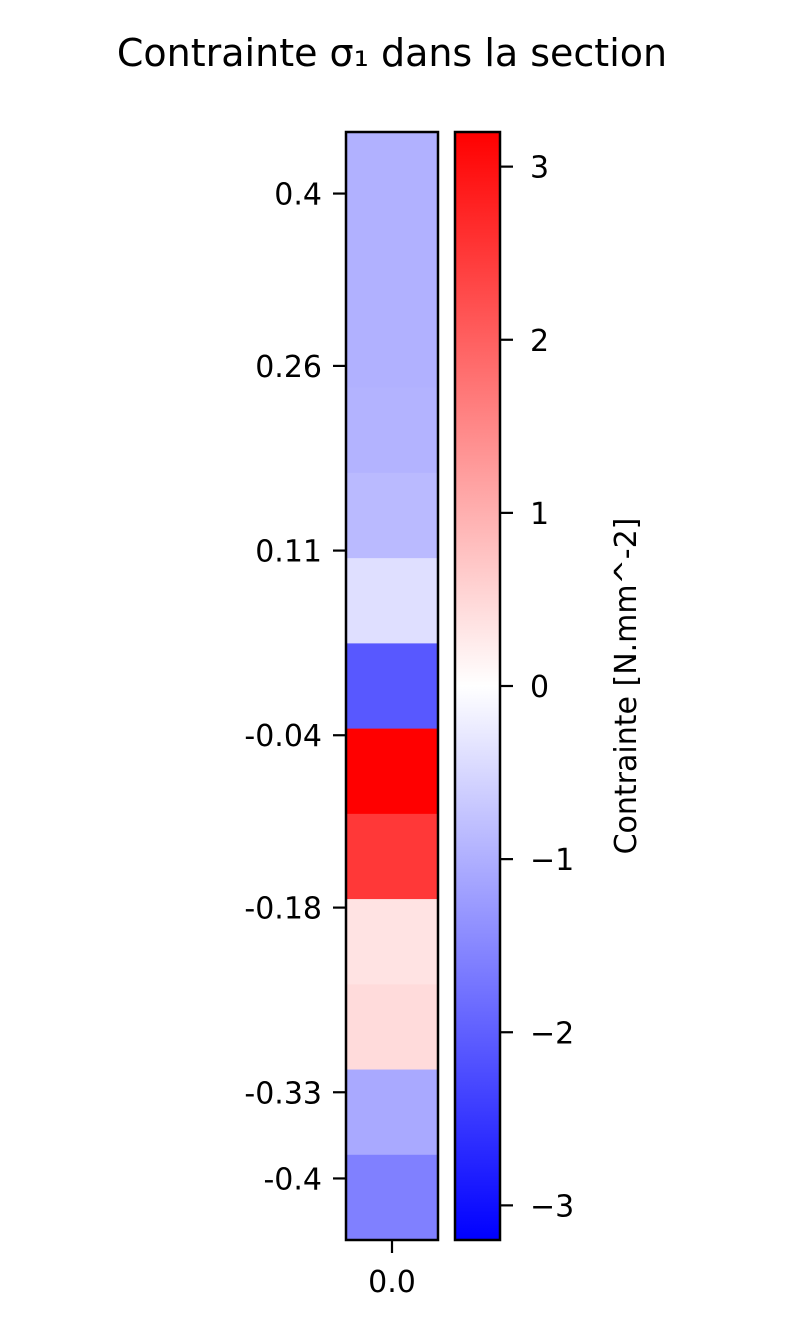  I want to click on y-tick-label: -0.04, so click(283, 736).